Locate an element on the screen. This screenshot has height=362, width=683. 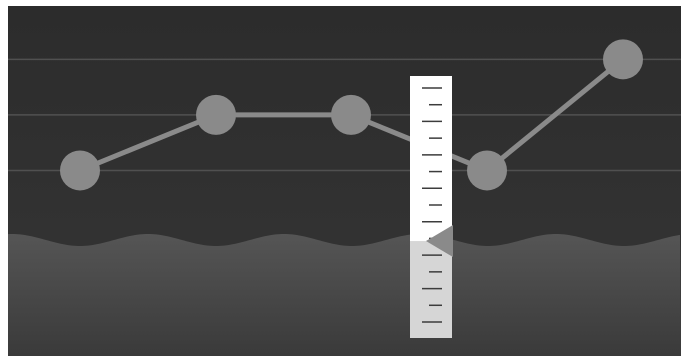
vertical-gauge is located at coordinates (431, 207).